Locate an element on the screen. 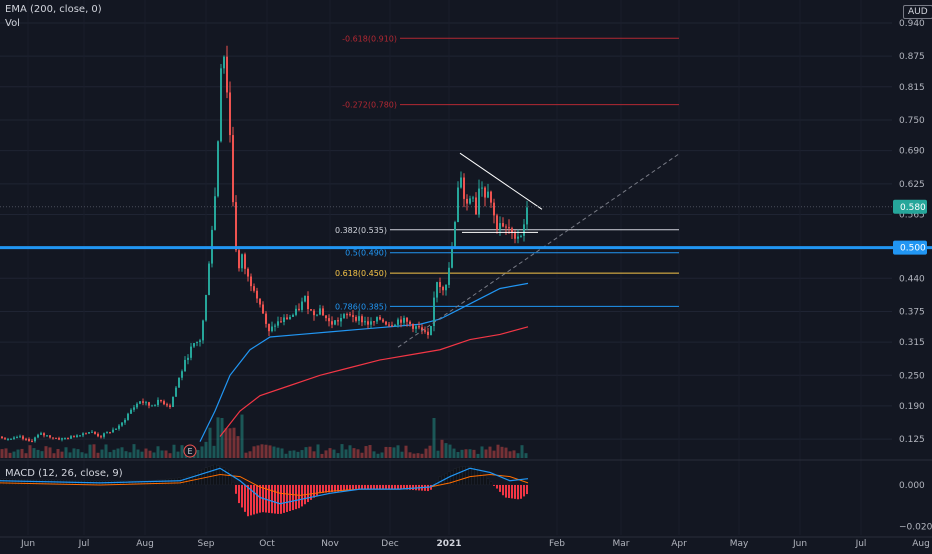  macd-signal-line is located at coordinates (264, 485).